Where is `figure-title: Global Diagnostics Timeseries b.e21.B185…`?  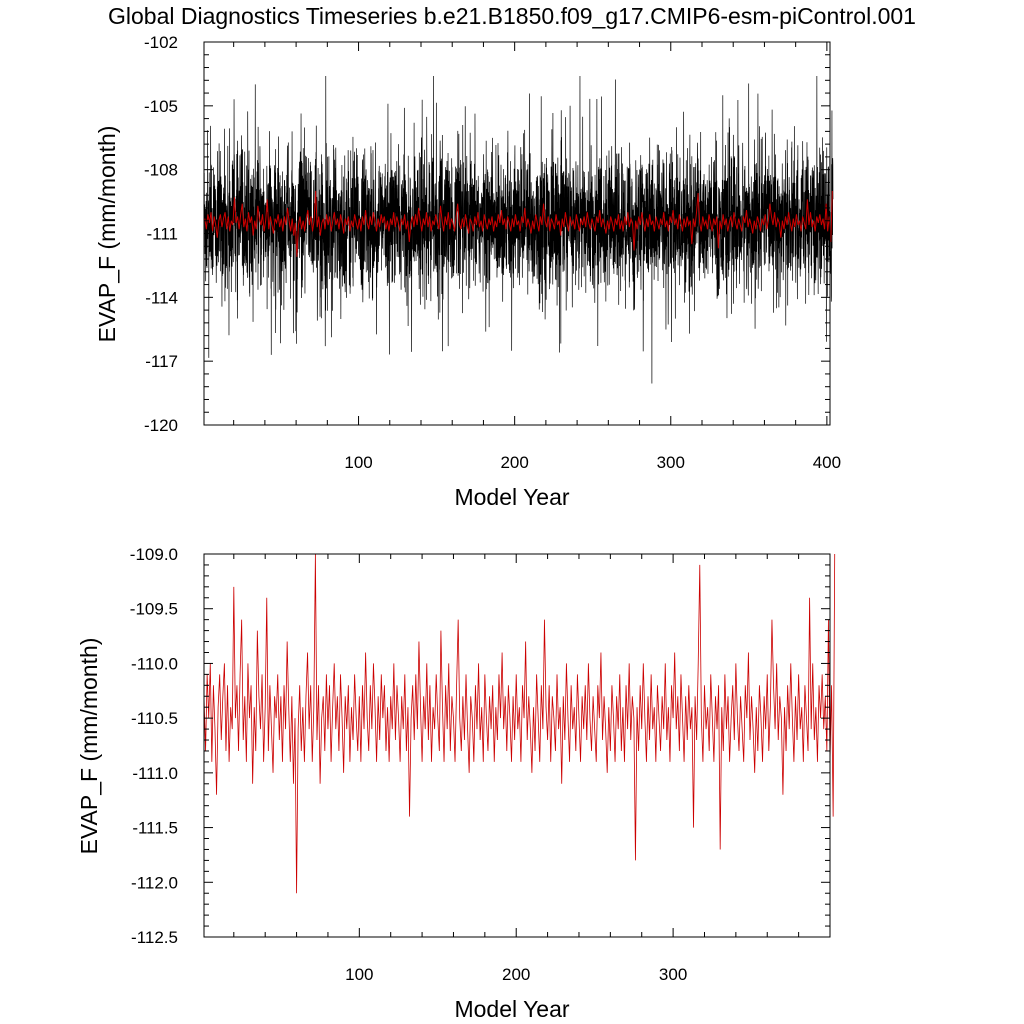 figure-title: Global Diagnostics Timeseries b.e21.B185… is located at coordinates (512, 16).